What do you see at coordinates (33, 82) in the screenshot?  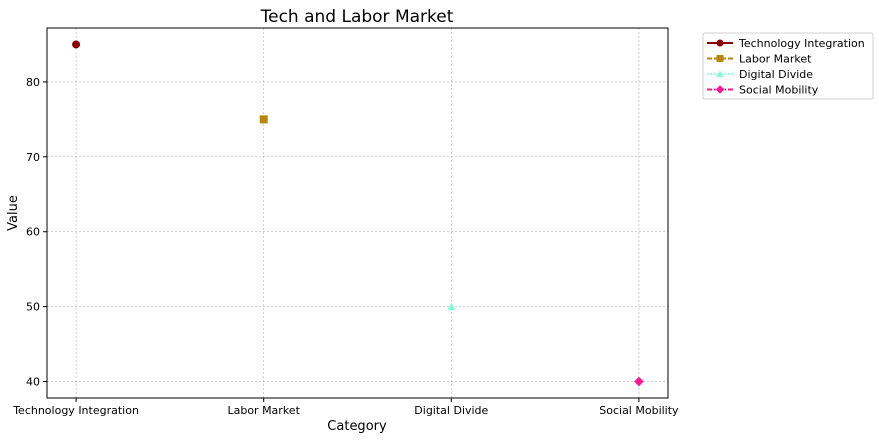 I see `y-tick-label: 80` at bounding box center [33, 82].